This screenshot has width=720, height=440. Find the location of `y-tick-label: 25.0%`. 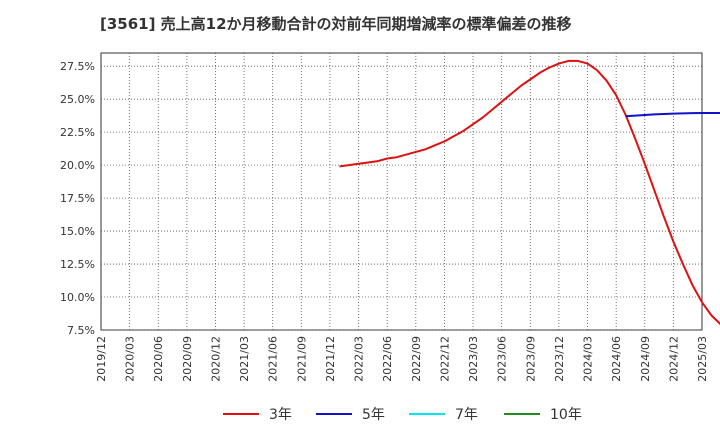

y-tick-label: 25.0% is located at coordinates (77, 99).